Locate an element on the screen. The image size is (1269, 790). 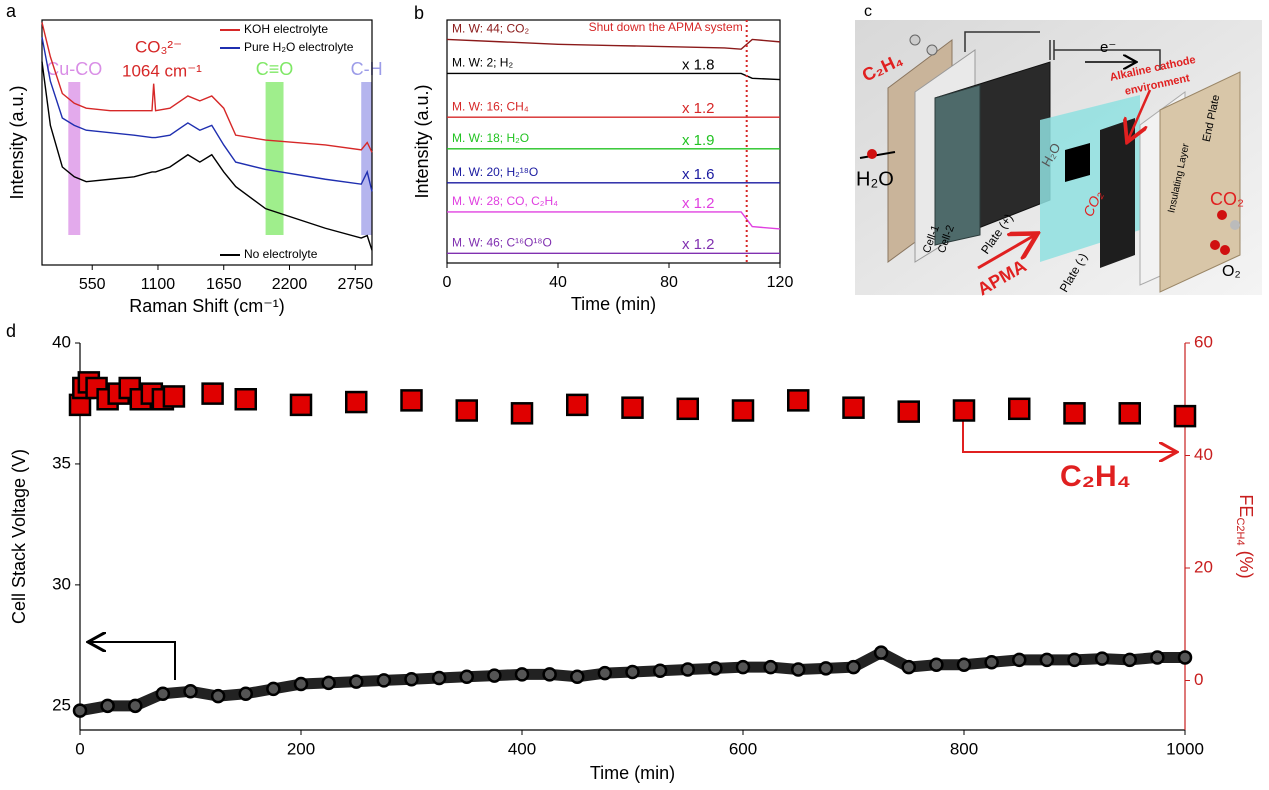
series-label: M. W: 46; C¹⁶O¹⁸O is located at coordinates (502, 242).